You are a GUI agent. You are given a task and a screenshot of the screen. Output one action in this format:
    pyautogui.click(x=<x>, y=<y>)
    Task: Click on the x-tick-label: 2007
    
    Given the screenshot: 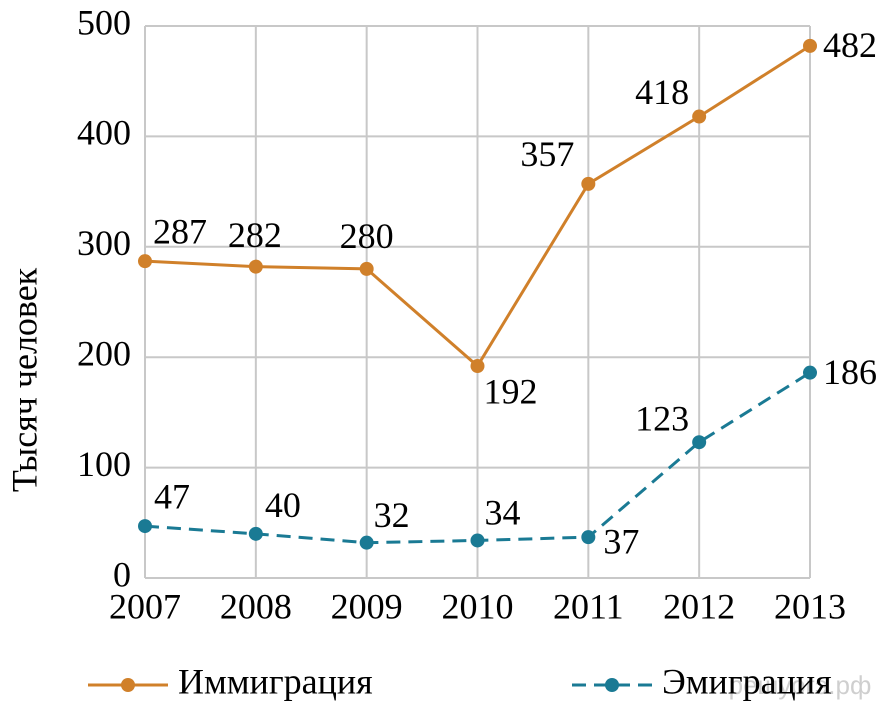 What is the action you would take?
    pyautogui.click(x=145, y=606)
    